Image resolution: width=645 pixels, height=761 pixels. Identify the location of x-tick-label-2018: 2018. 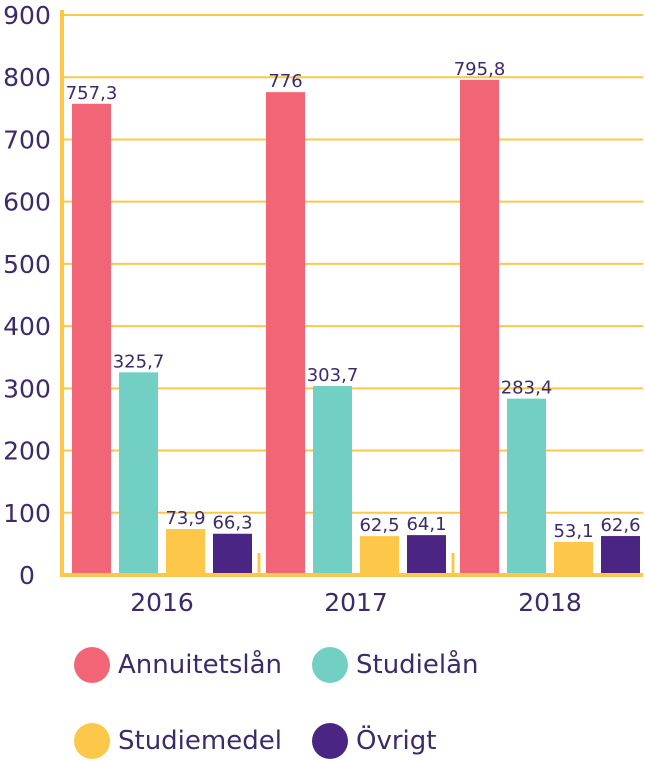
(550, 602).